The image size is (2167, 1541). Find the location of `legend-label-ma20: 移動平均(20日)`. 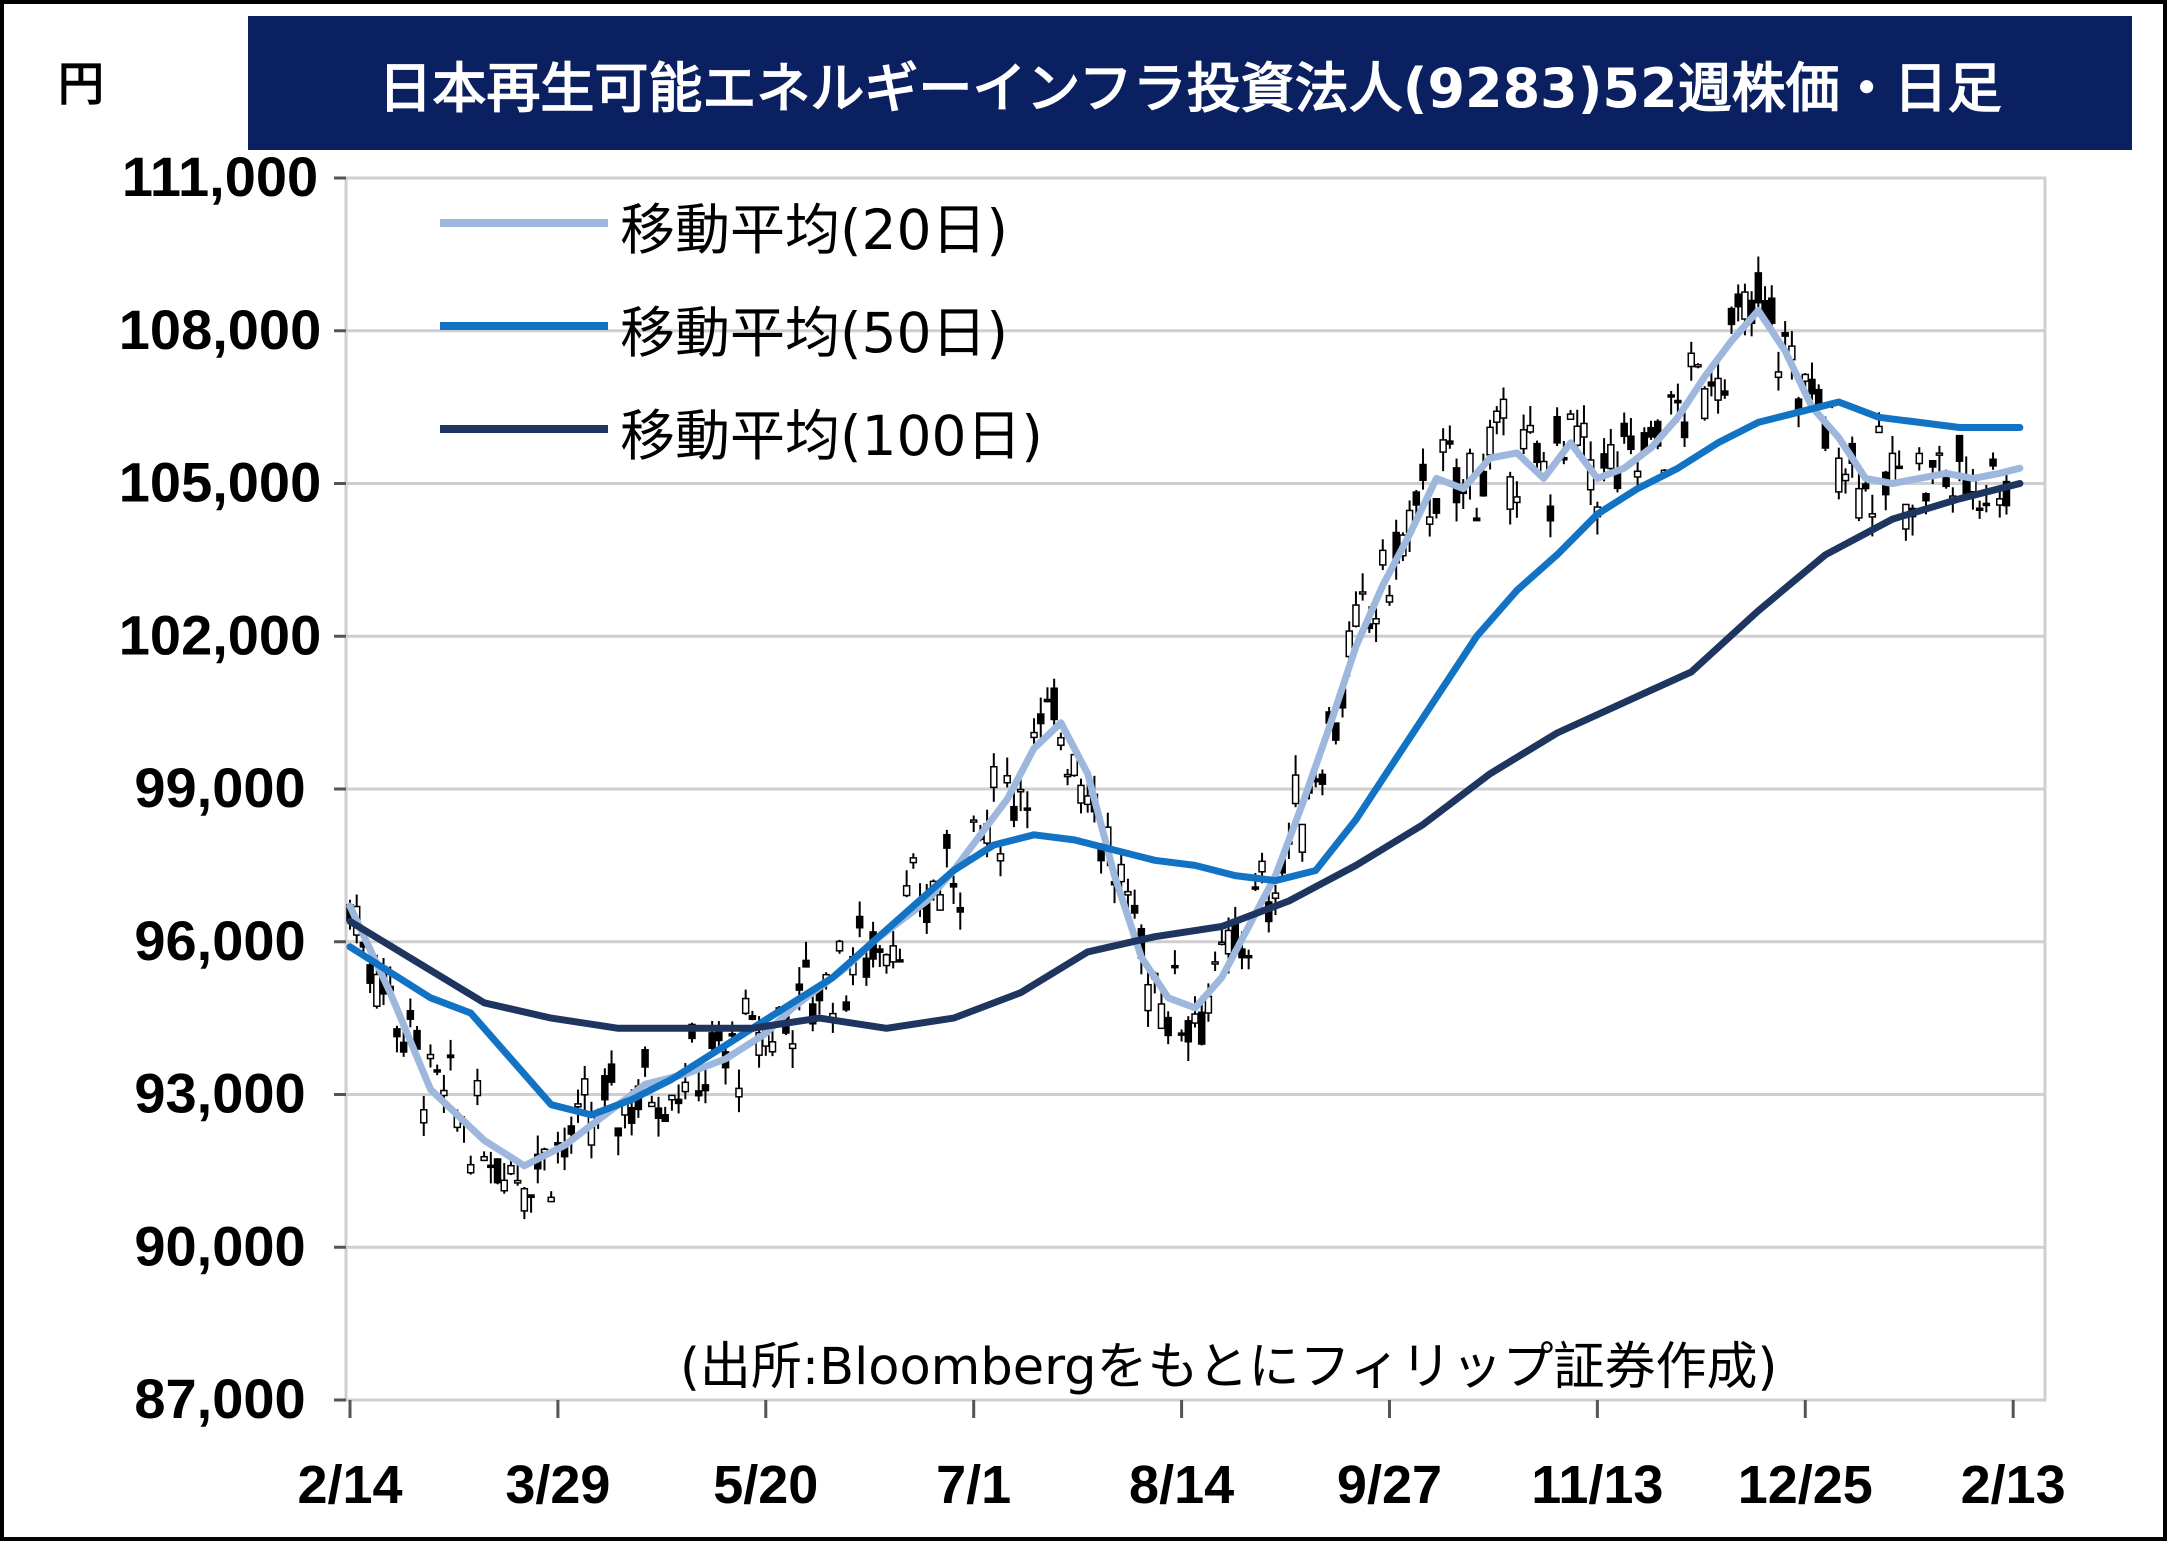

legend-label-ma20: 移動平均(20日) is located at coordinates (814, 230).